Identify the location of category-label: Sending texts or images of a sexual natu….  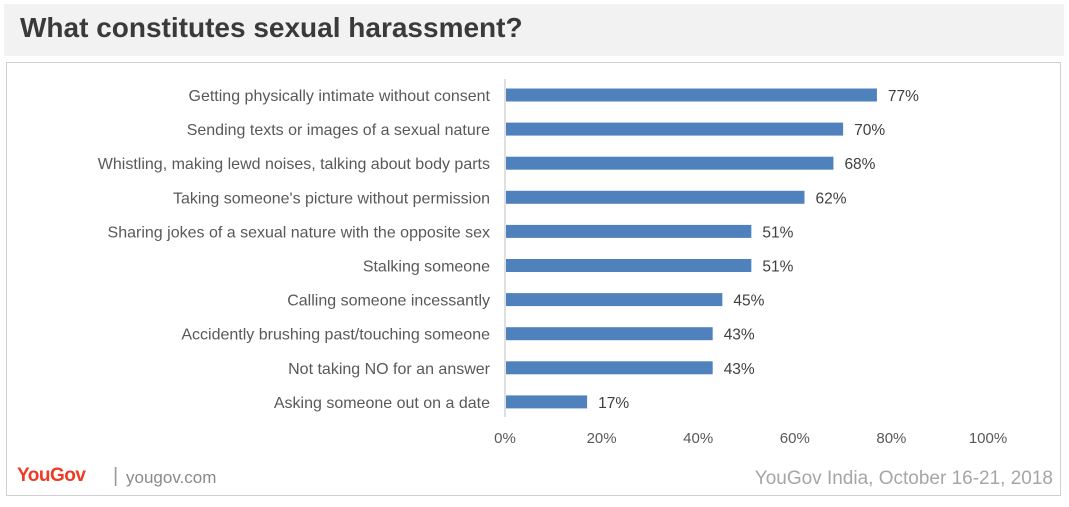
(338, 130).